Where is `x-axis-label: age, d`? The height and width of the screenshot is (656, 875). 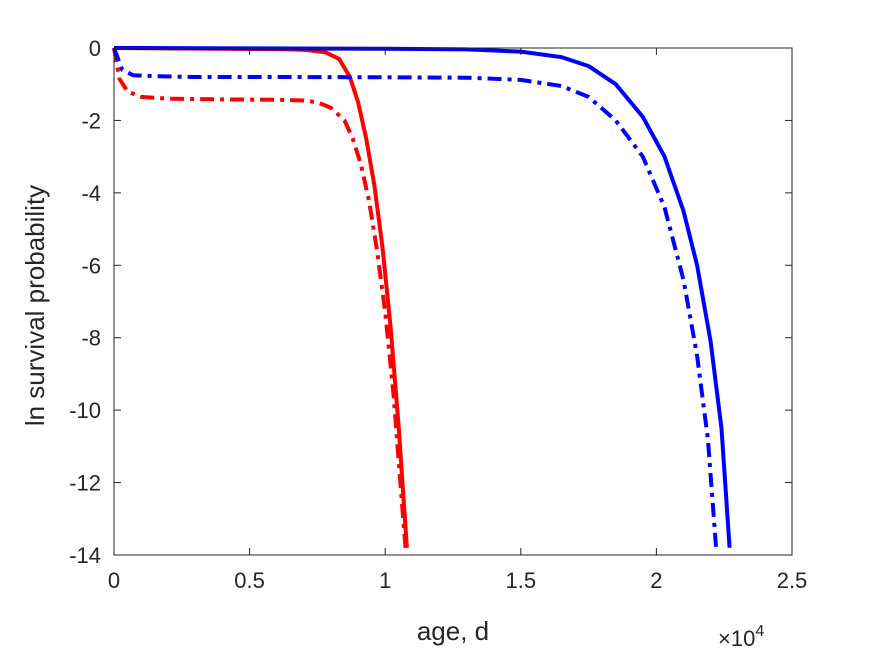
x-axis-label: age, d is located at coordinates (453, 631).